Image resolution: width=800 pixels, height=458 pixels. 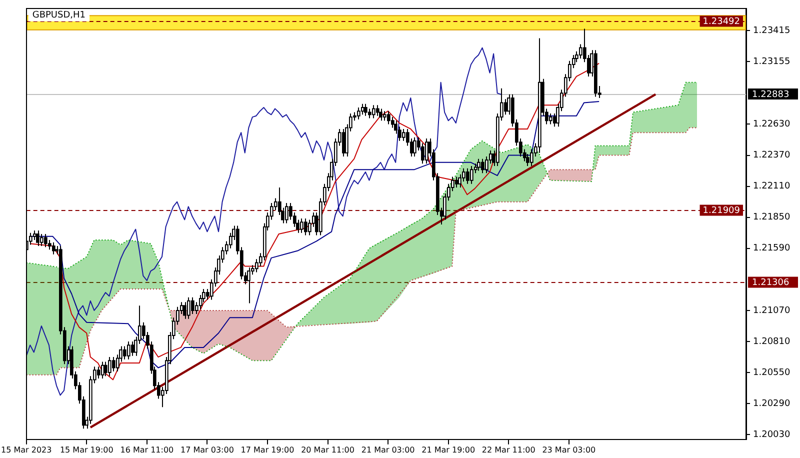 I want to click on y-tick-label: 1.20290, so click(x=771, y=403).